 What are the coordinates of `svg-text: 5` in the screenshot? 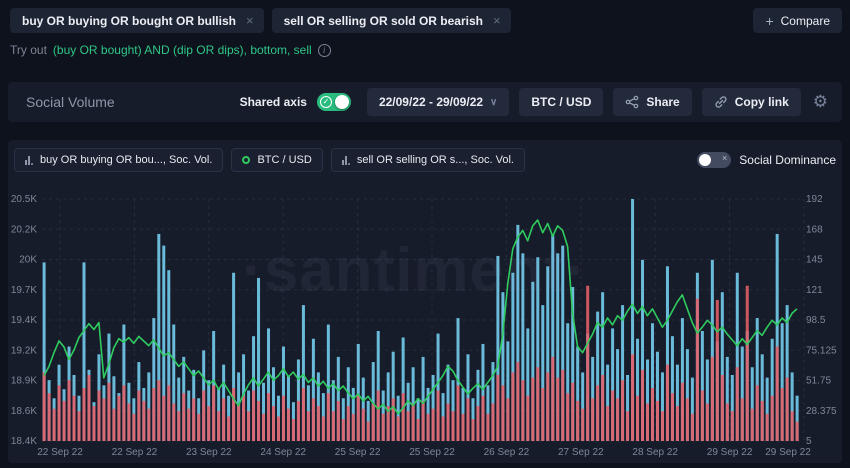 It's located at (809, 441).